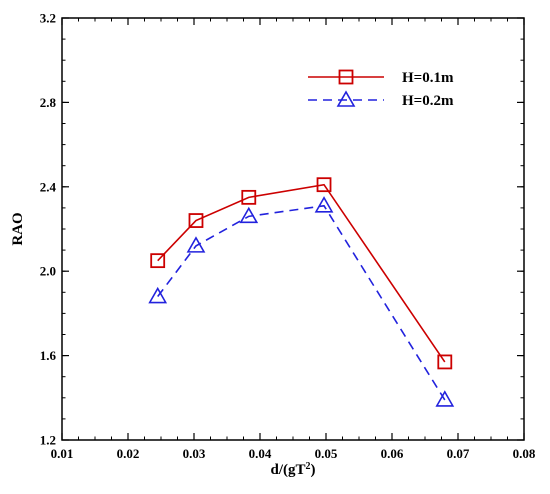 The height and width of the screenshot is (494, 550). Describe the element at coordinates (392, 453) in the screenshot. I see `x-tick-label: 0.06` at that location.